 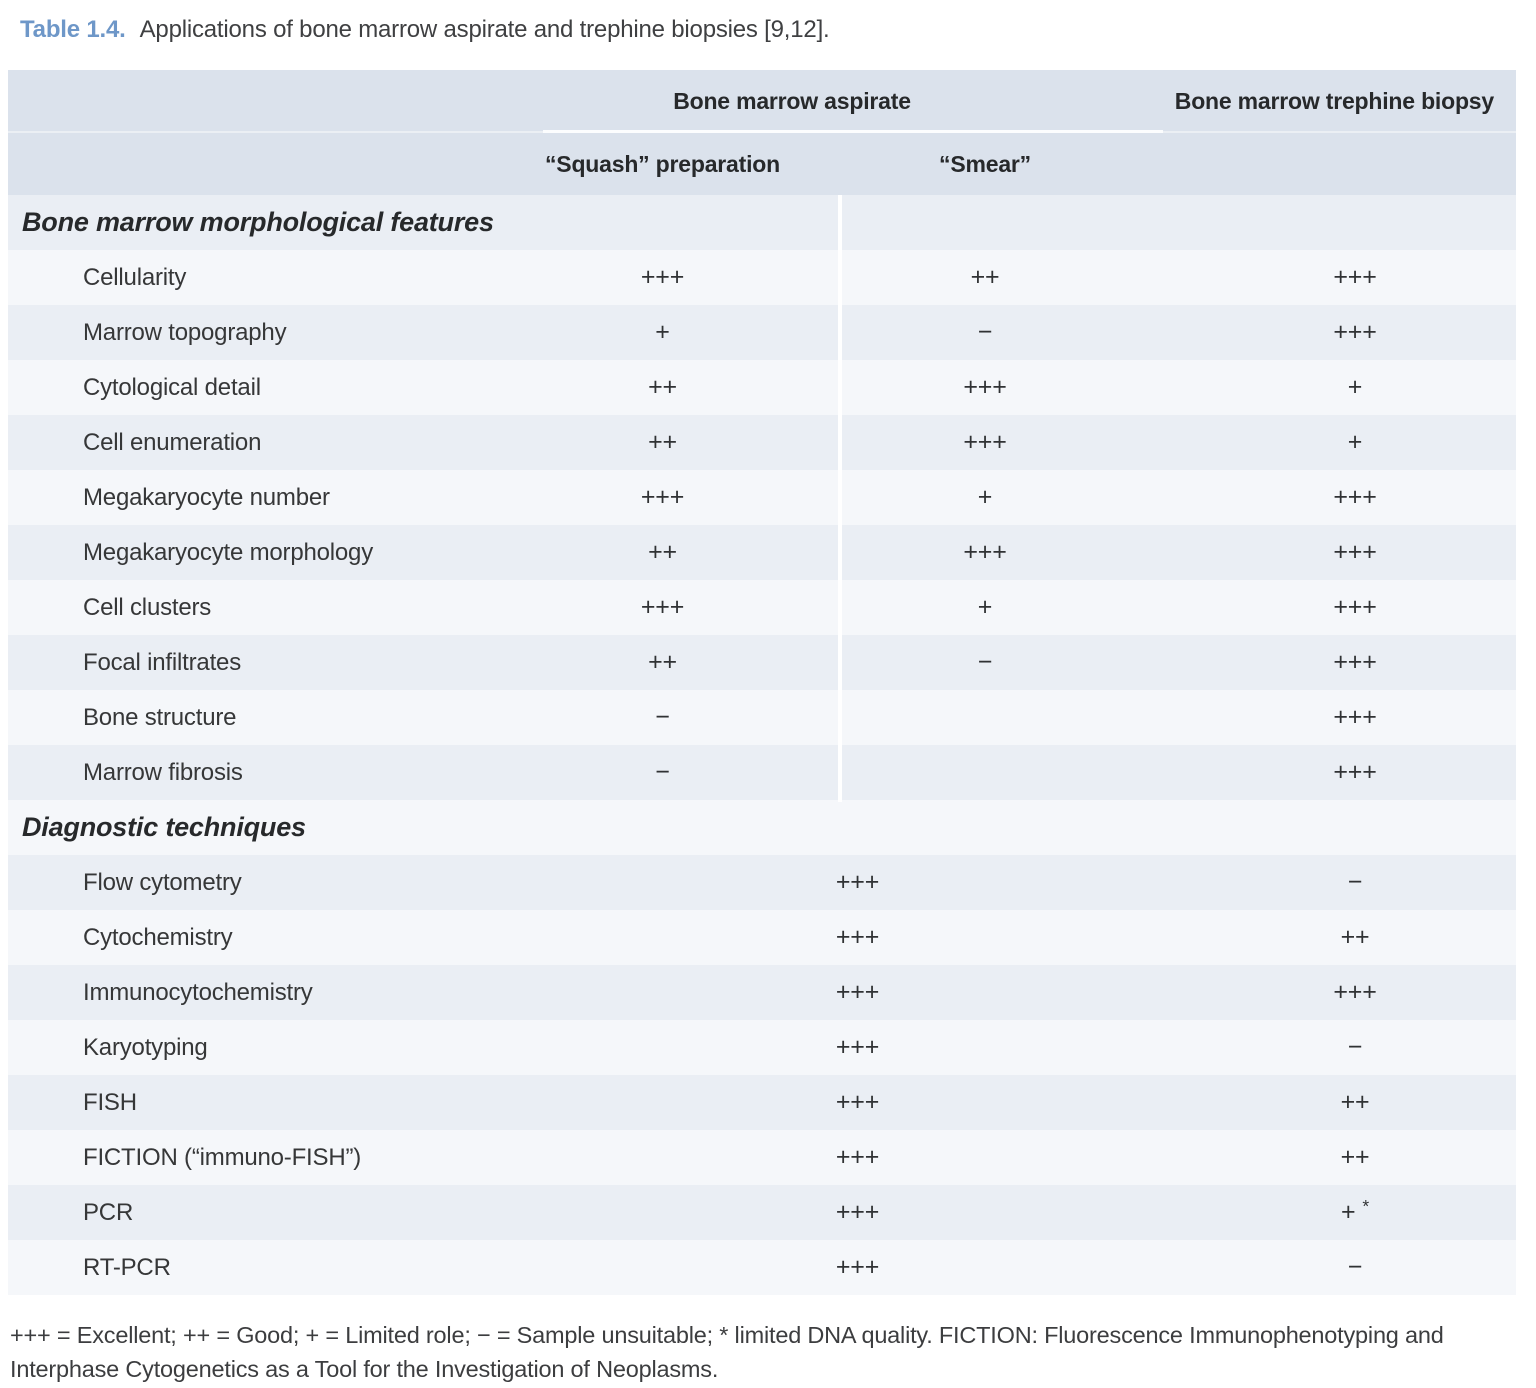 I want to click on row-label: Cytological detail, so click(x=172, y=387).